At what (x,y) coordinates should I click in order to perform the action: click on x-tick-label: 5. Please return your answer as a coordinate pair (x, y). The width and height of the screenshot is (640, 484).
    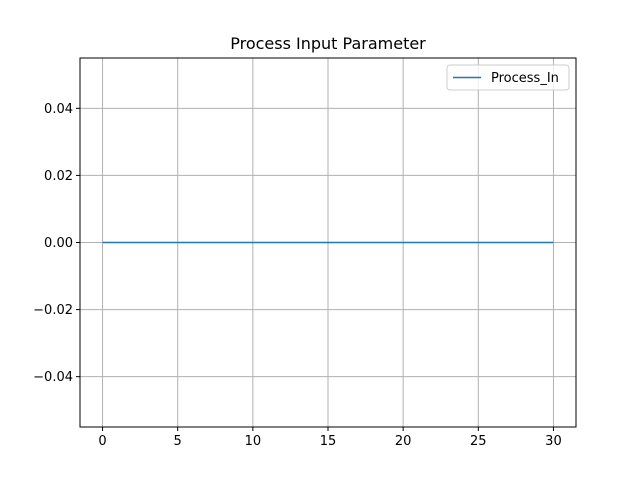
    Looking at the image, I should click on (178, 441).